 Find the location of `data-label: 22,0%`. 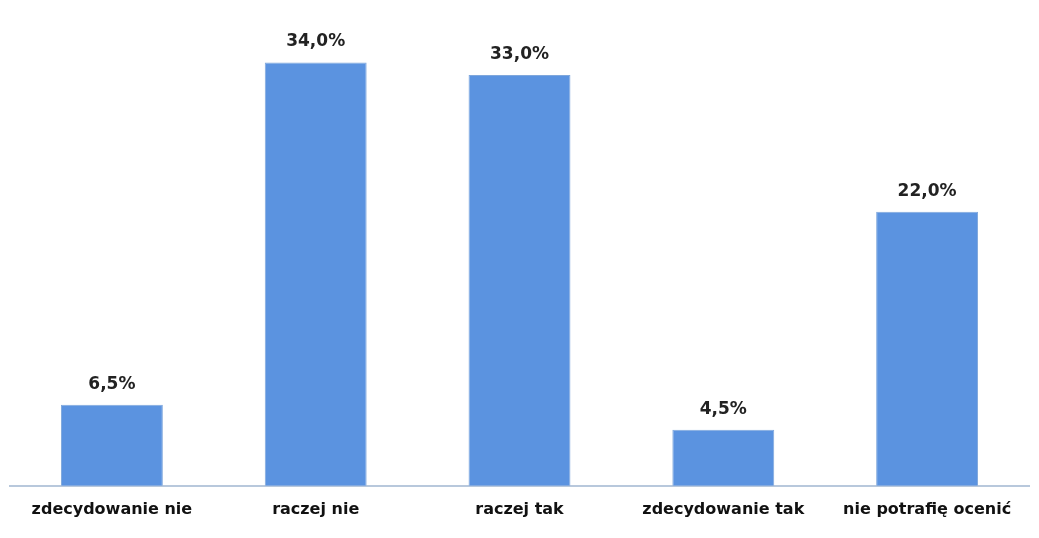

data-label: 22,0% is located at coordinates (927, 189).